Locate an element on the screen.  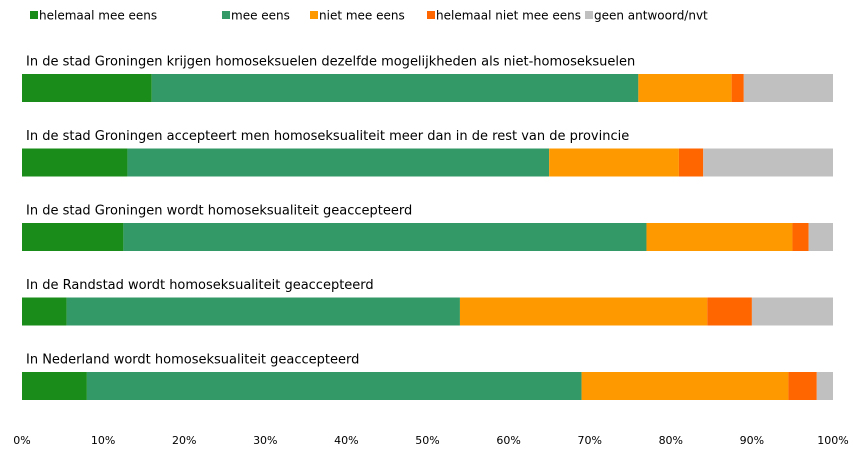
x-tick-label: 90% is located at coordinates (752, 440).